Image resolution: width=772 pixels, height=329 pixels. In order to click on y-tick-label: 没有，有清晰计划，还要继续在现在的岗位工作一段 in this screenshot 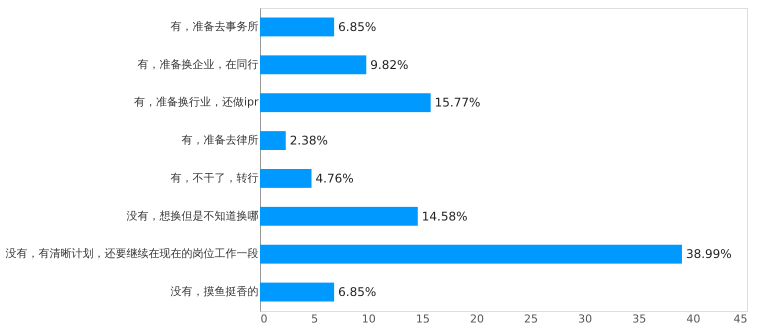, I will do `click(132, 253)`.